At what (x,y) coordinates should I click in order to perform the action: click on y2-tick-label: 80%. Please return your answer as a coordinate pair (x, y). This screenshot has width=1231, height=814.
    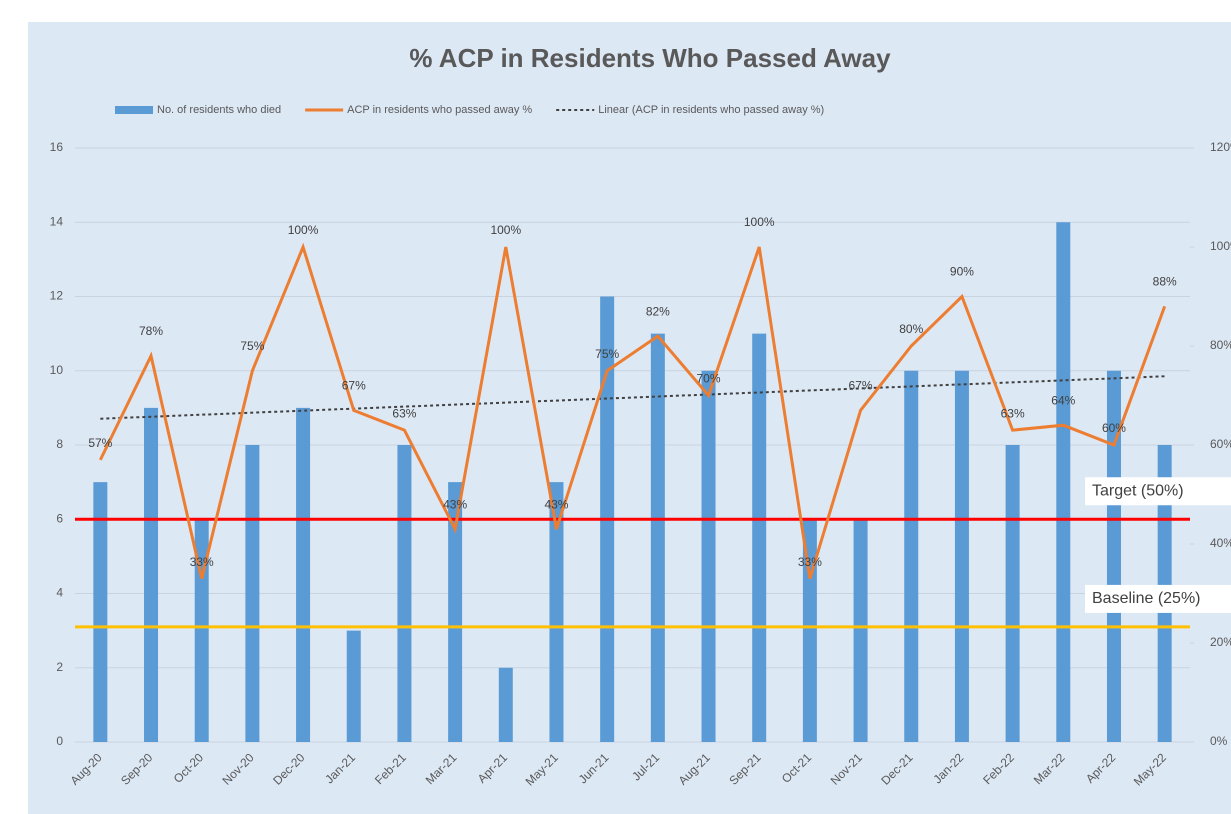
    Looking at the image, I should click on (1220, 345).